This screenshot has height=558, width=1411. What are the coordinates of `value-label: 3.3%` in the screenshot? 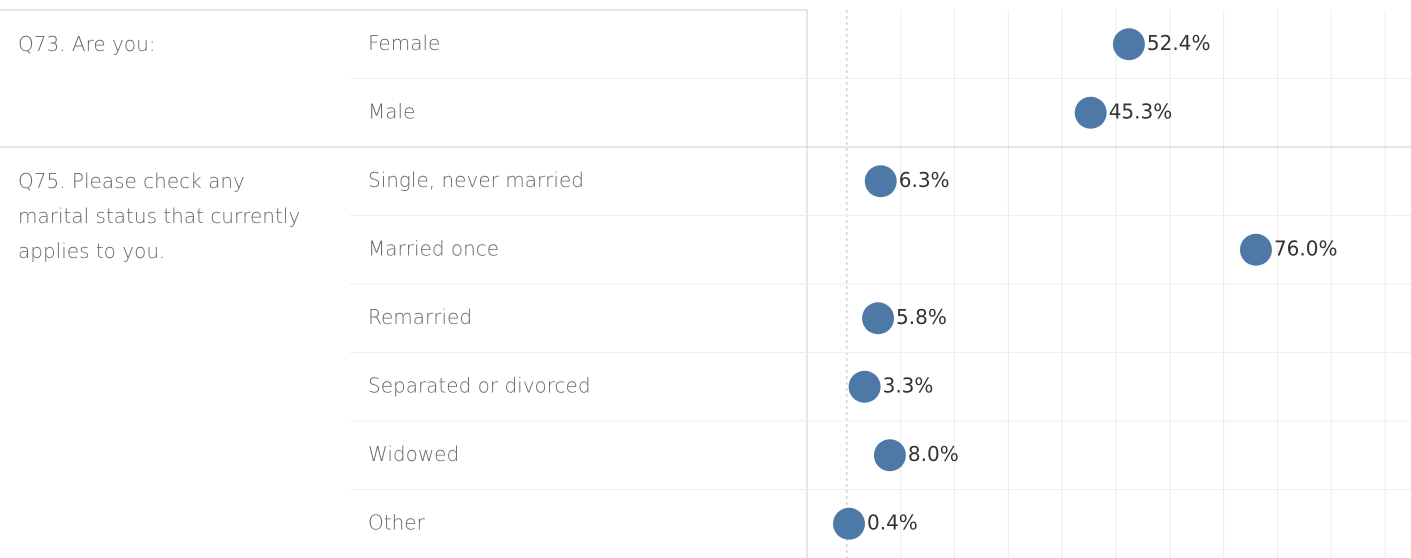 It's located at (908, 385).